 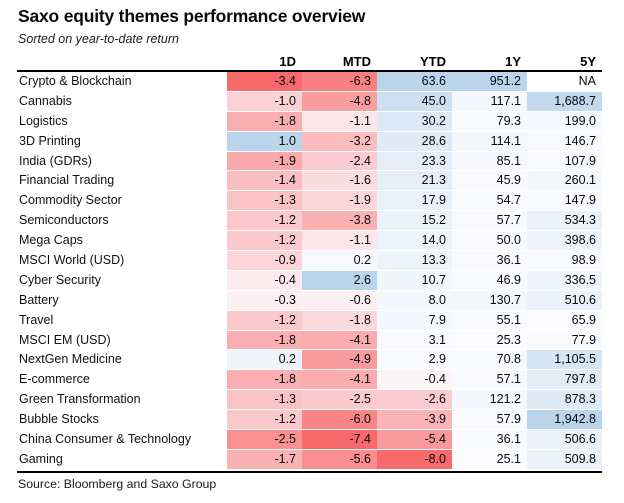 What do you see at coordinates (54, 379) in the screenshot?
I see `theme-name: E-commerce` at bounding box center [54, 379].